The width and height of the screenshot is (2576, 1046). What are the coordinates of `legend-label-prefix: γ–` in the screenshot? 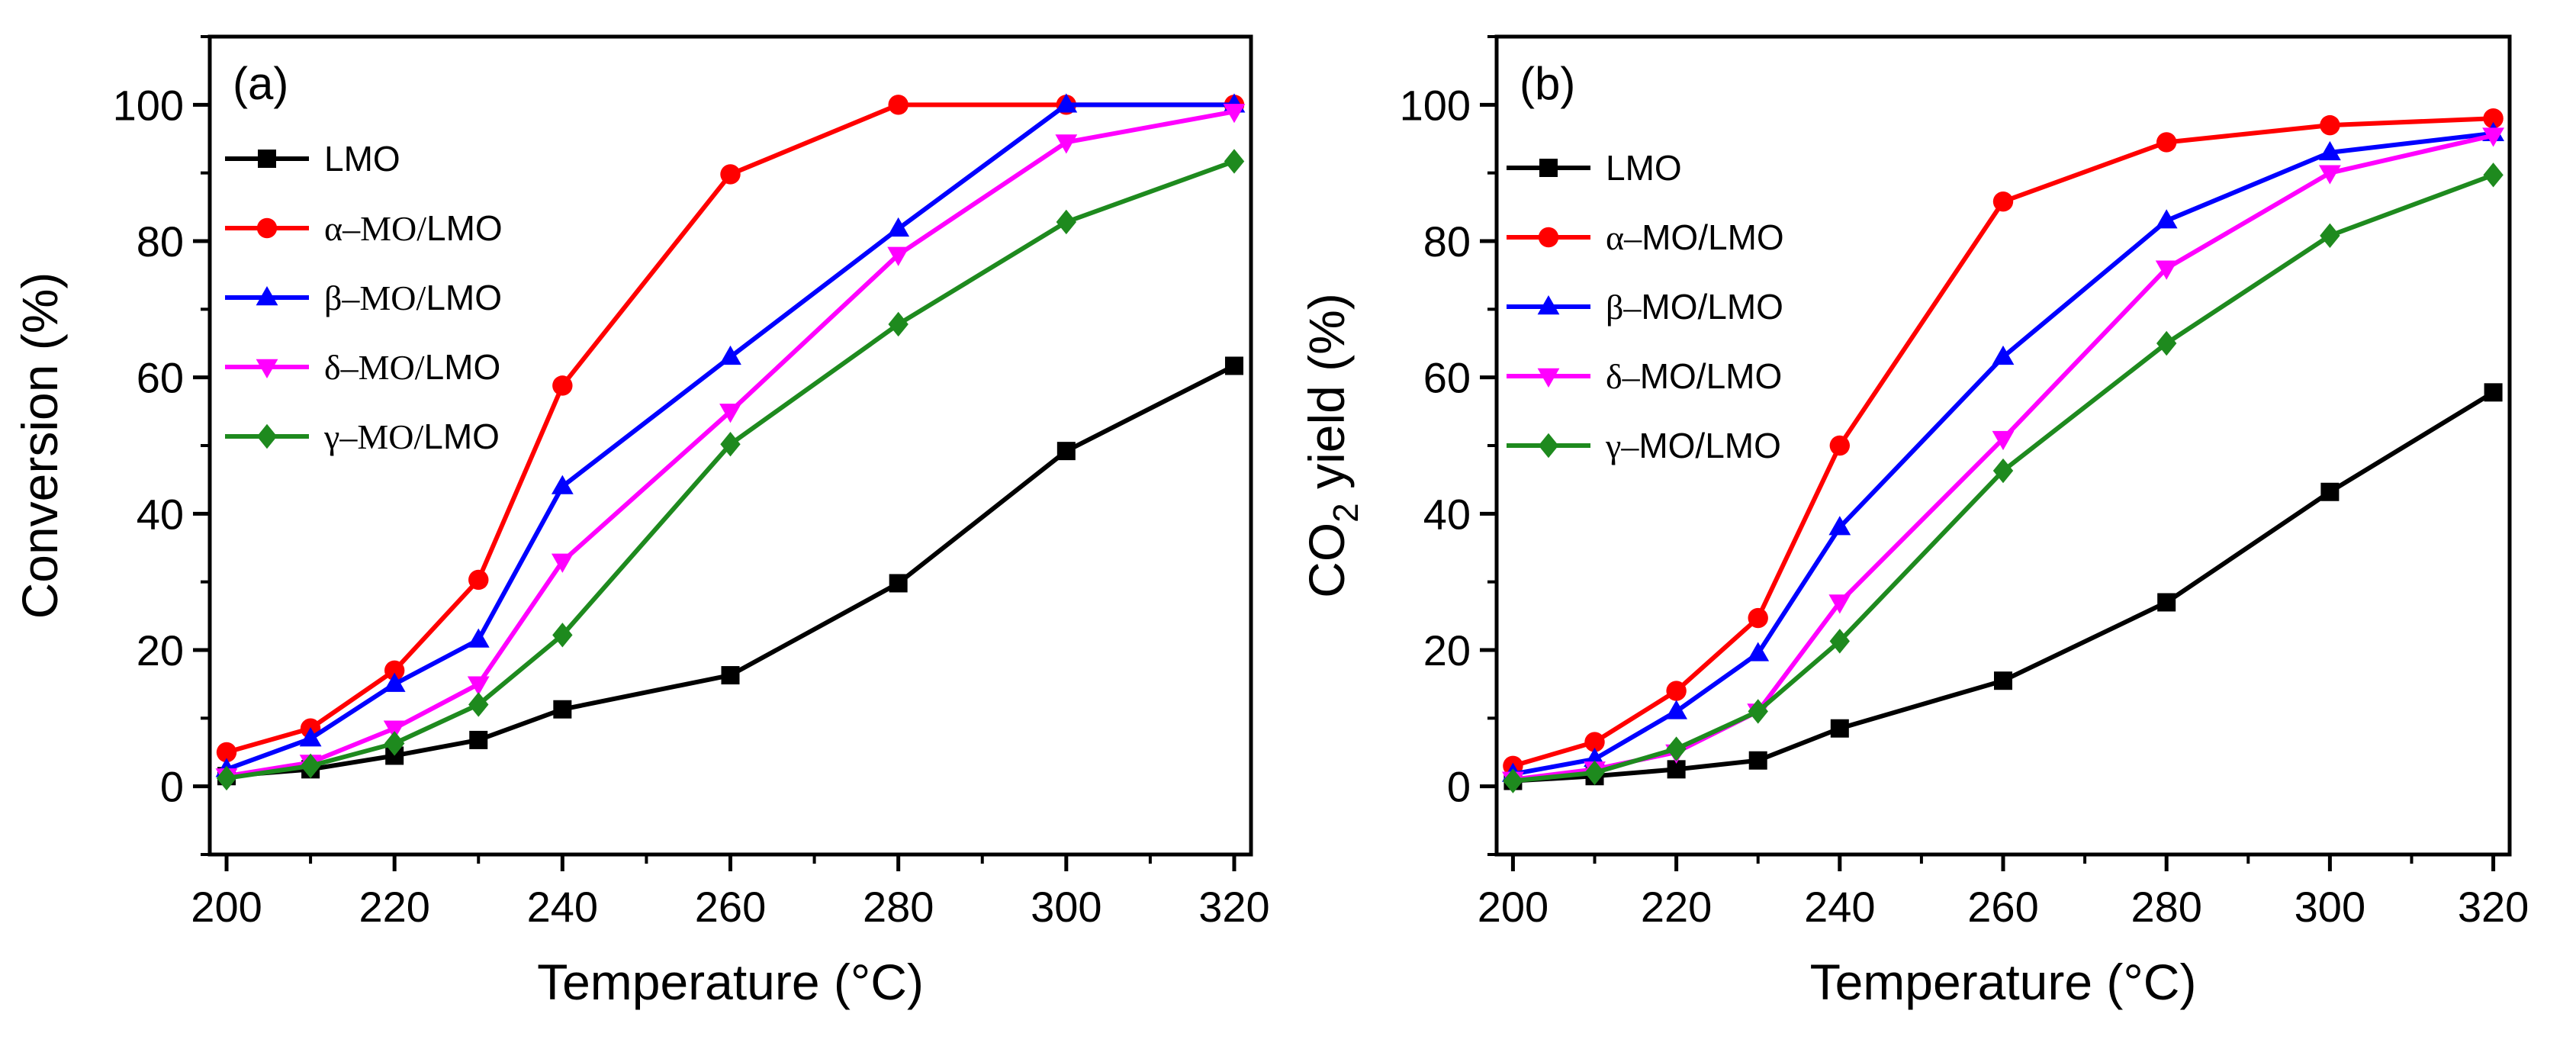 It's located at (1622, 445).